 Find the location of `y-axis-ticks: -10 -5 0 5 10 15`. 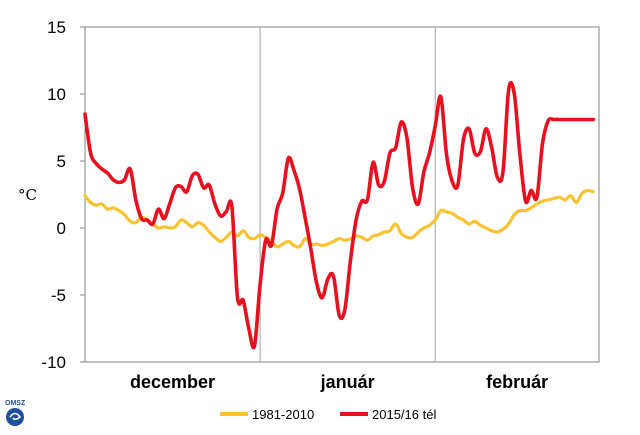

y-axis-ticks: -10 -5 0 5 10 15 is located at coordinates (63, 195).